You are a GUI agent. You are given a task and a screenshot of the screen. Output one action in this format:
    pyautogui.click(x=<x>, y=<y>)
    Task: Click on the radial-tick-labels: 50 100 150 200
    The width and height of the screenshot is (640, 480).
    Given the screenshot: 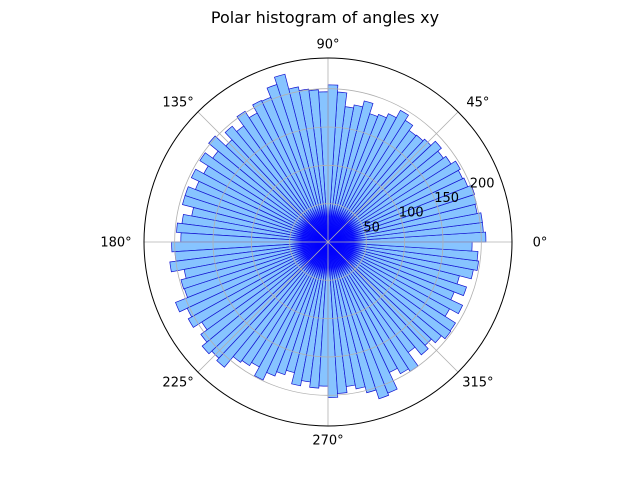 What is the action you would take?
    pyautogui.click(x=428, y=205)
    